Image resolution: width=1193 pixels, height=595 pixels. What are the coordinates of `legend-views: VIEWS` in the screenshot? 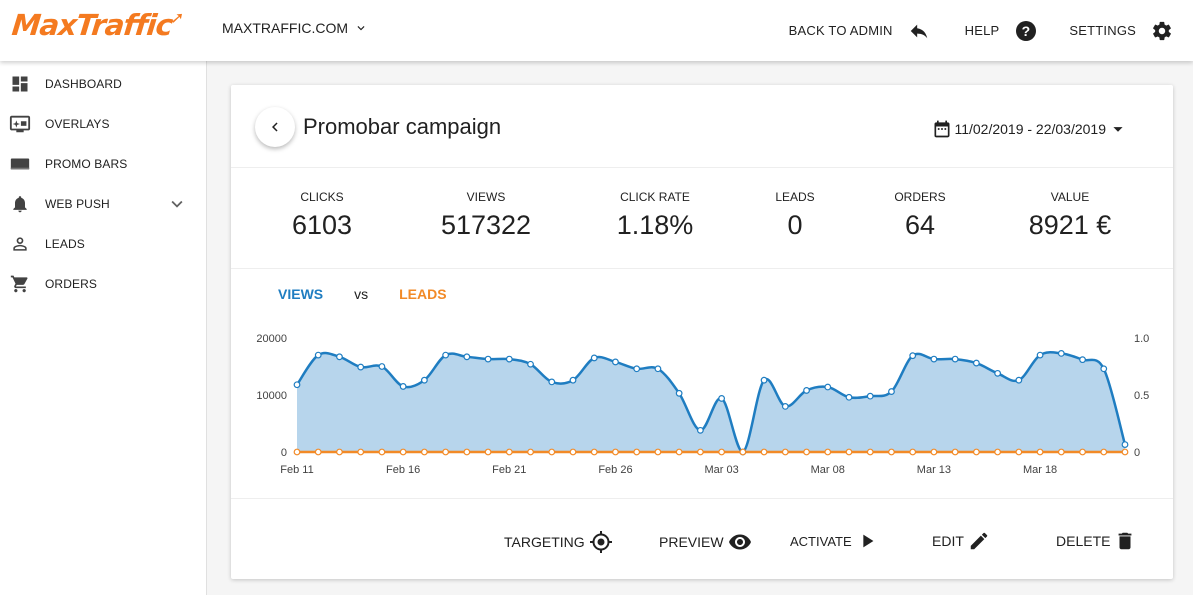 It's located at (301, 294).